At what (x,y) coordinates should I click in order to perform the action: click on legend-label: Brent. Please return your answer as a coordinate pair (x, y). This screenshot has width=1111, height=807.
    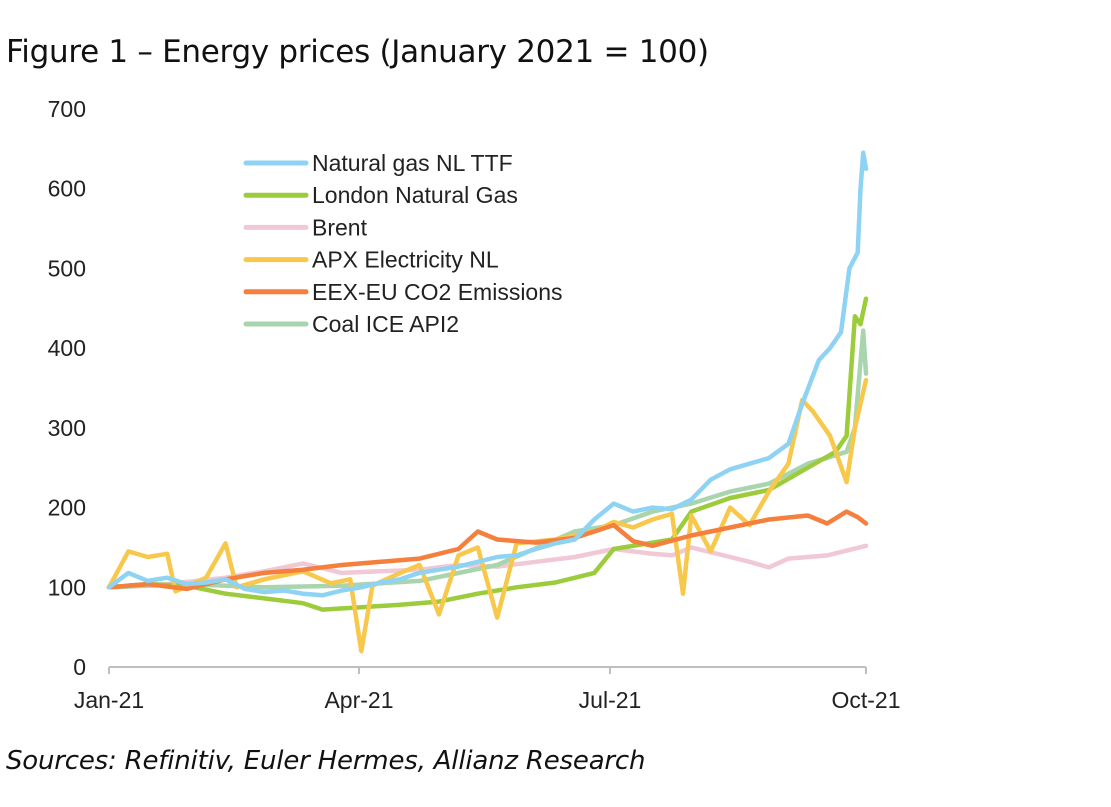
    Looking at the image, I should click on (340, 227).